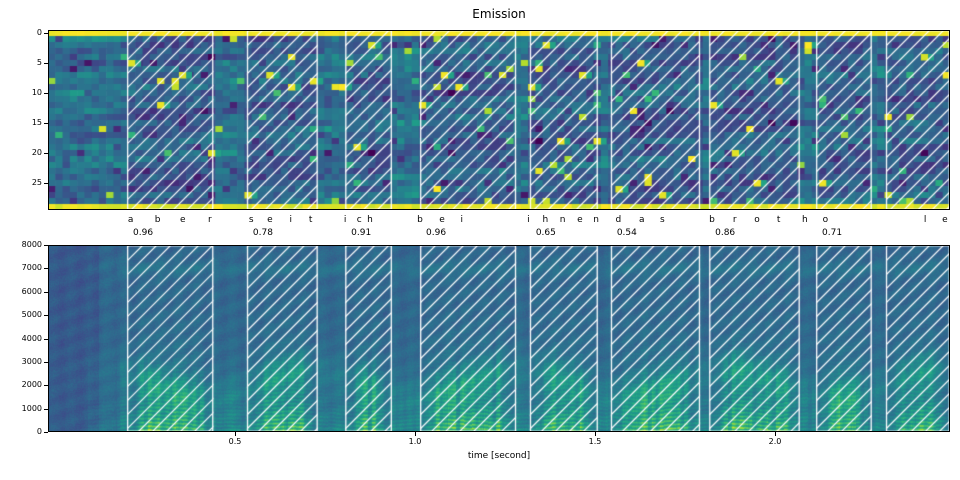  What do you see at coordinates (775, 441) in the screenshot?
I see `spectrogram-x-tick-label: 2.0` at bounding box center [775, 441].